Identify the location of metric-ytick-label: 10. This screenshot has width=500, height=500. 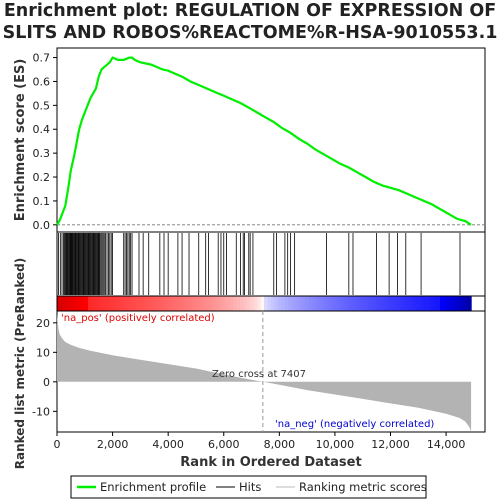
(43, 352).